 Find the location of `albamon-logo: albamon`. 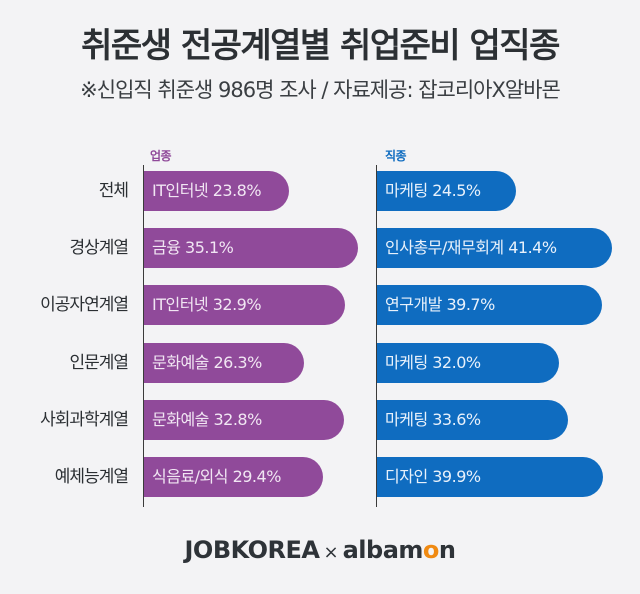

albamon-logo: albamon is located at coordinates (399, 550).